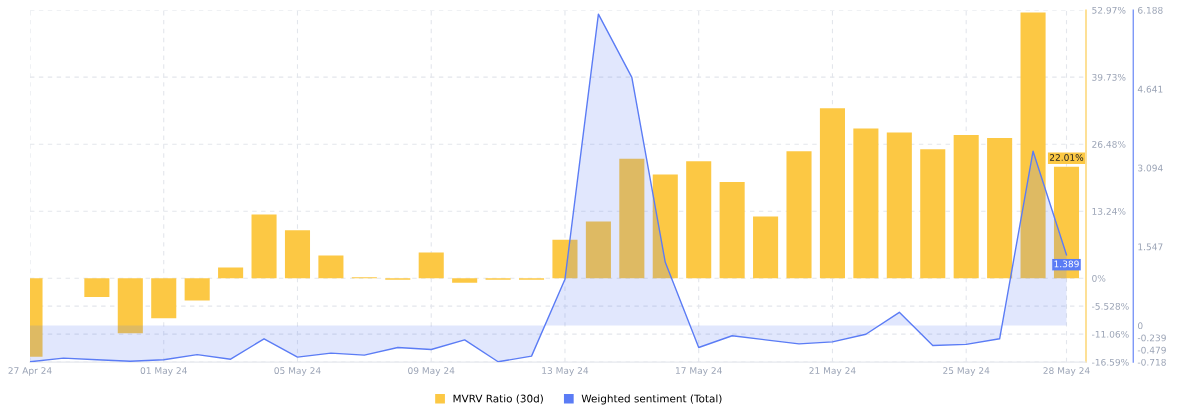 The width and height of the screenshot is (1200, 406). I want to click on y2-tick-label: -0.239, so click(1151, 338).